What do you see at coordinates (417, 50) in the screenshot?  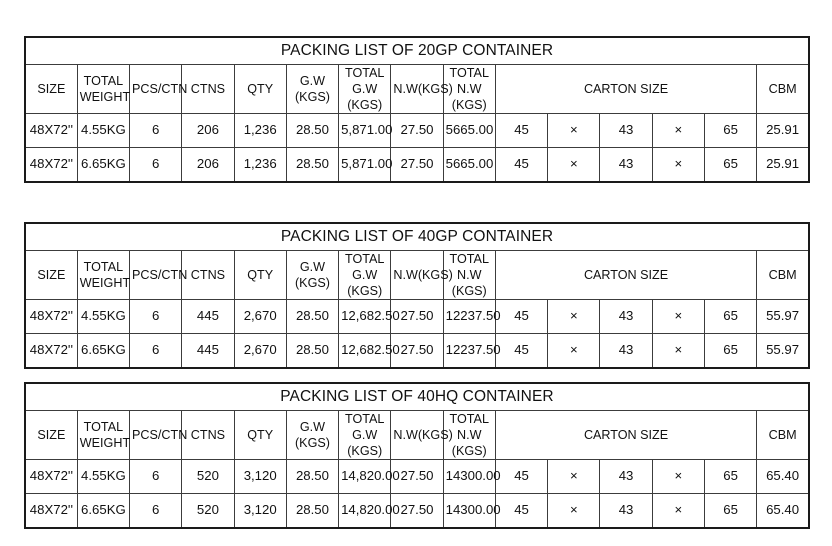 I see `table-title-row: PACKING LIST OF 20GP CONTAINER` at bounding box center [417, 50].